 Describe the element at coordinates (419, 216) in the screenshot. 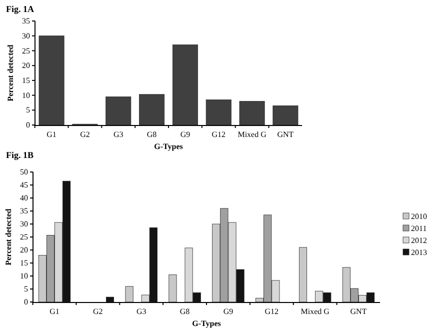

I see `legend-label: 2010` at that location.